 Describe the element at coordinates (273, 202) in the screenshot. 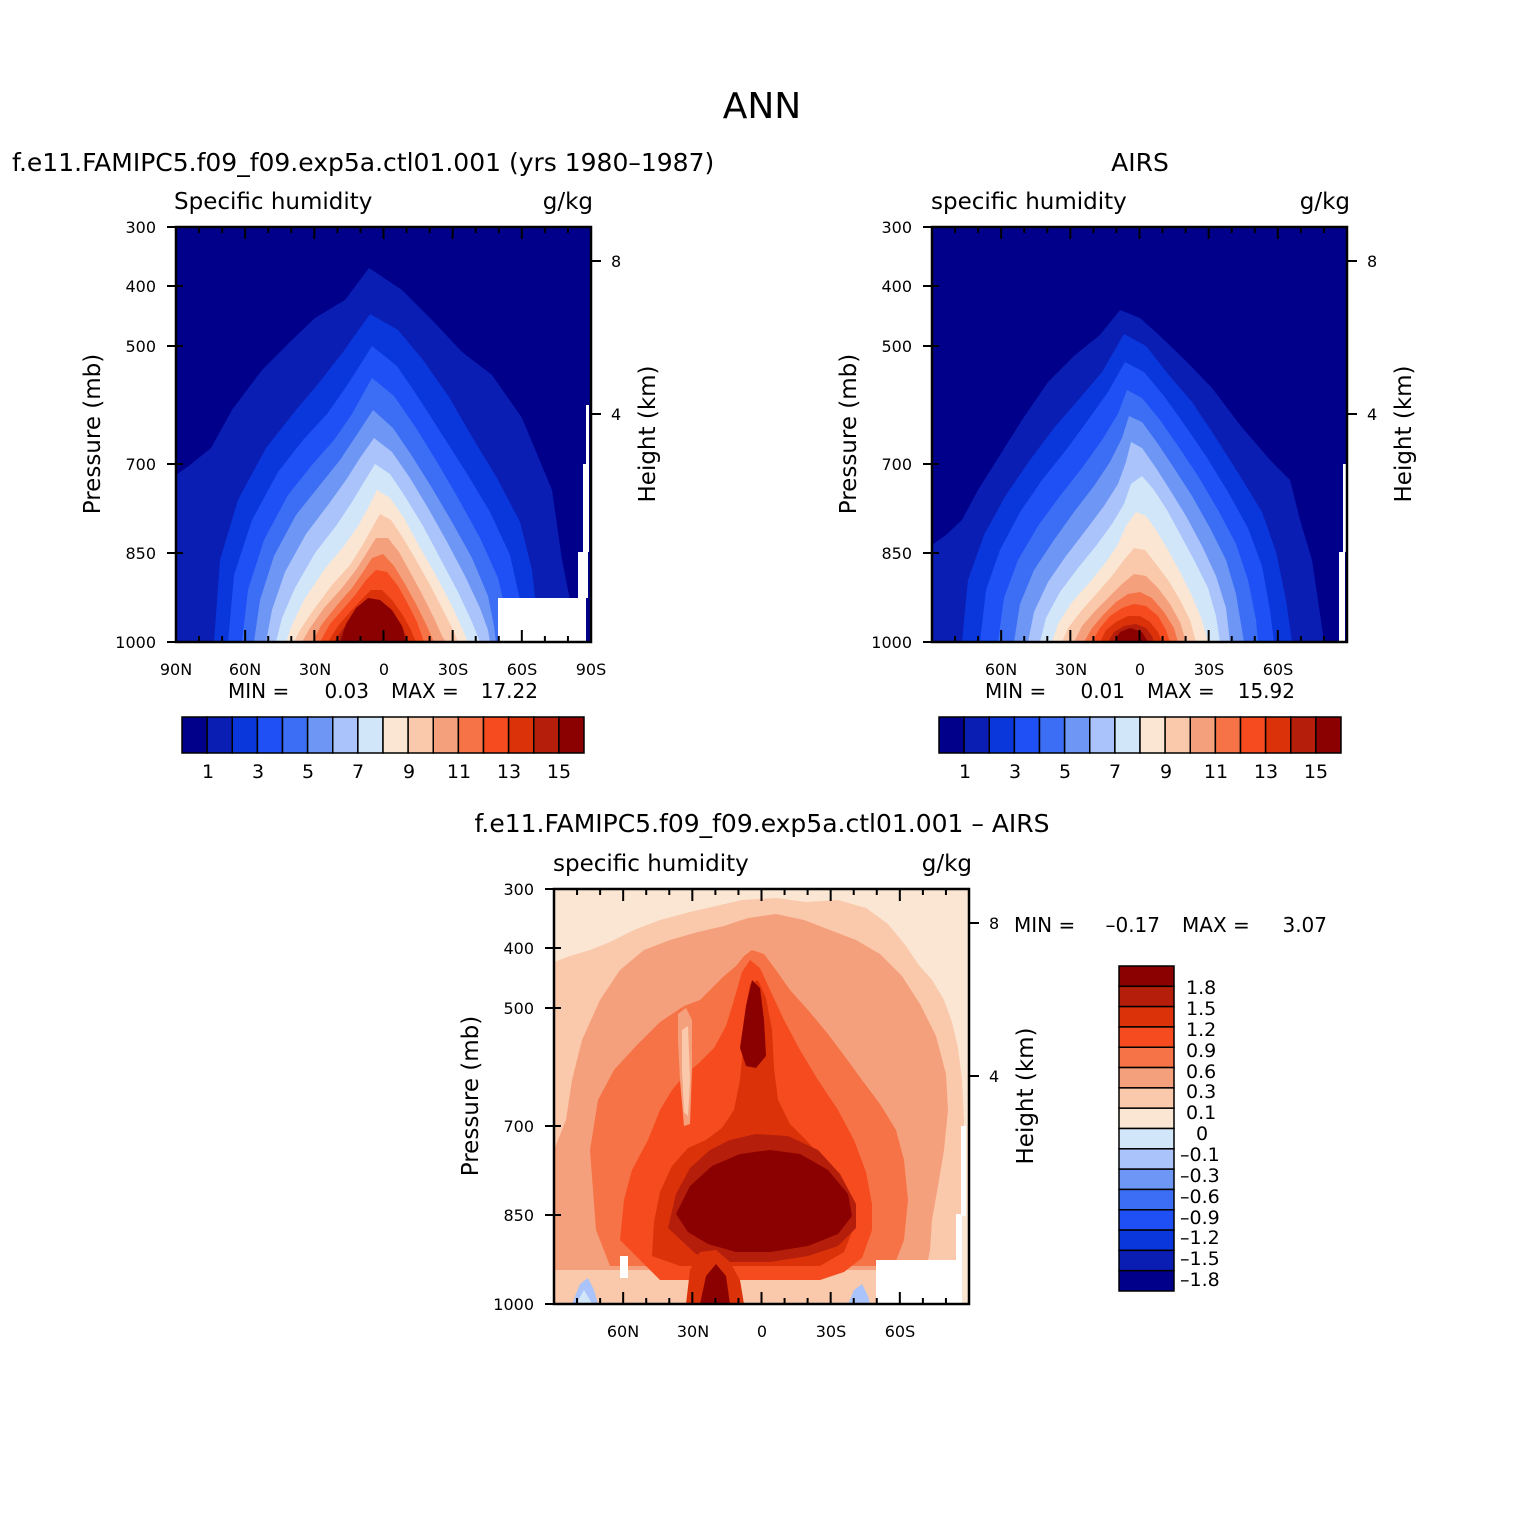

I see `panel-model-left-label: Specific humidity` at that location.